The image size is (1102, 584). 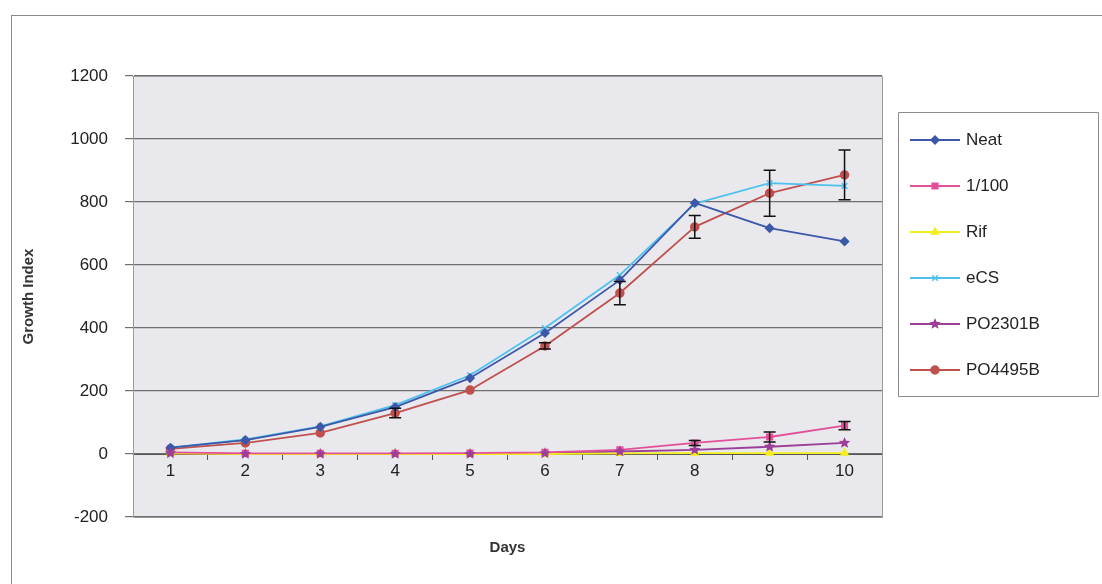 I want to click on x-tick-label: 10, so click(x=845, y=470).